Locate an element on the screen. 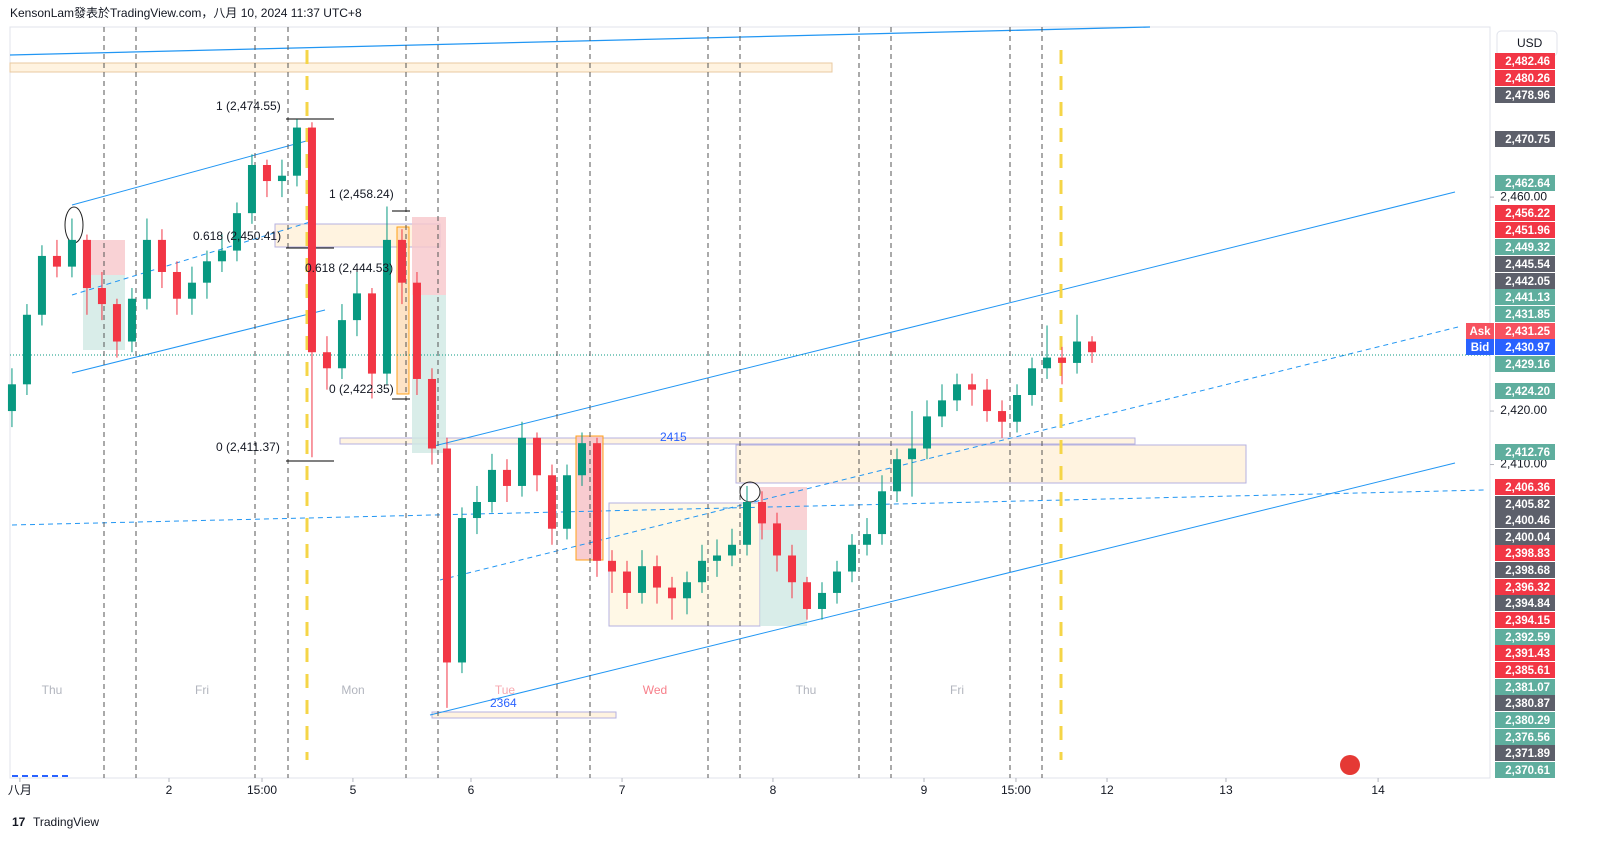 The width and height of the screenshot is (1601, 862). x-tick-label: 13 is located at coordinates (1226, 790).